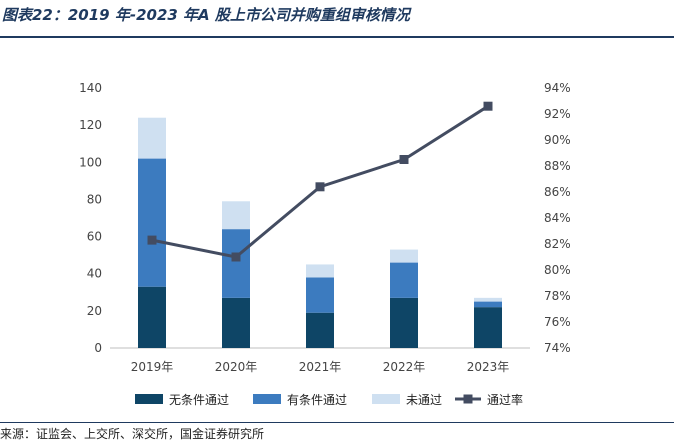 The width and height of the screenshot is (674, 443). Describe the element at coordinates (94, 274) in the screenshot. I see `left-axis-tick-label: 40` at that location.